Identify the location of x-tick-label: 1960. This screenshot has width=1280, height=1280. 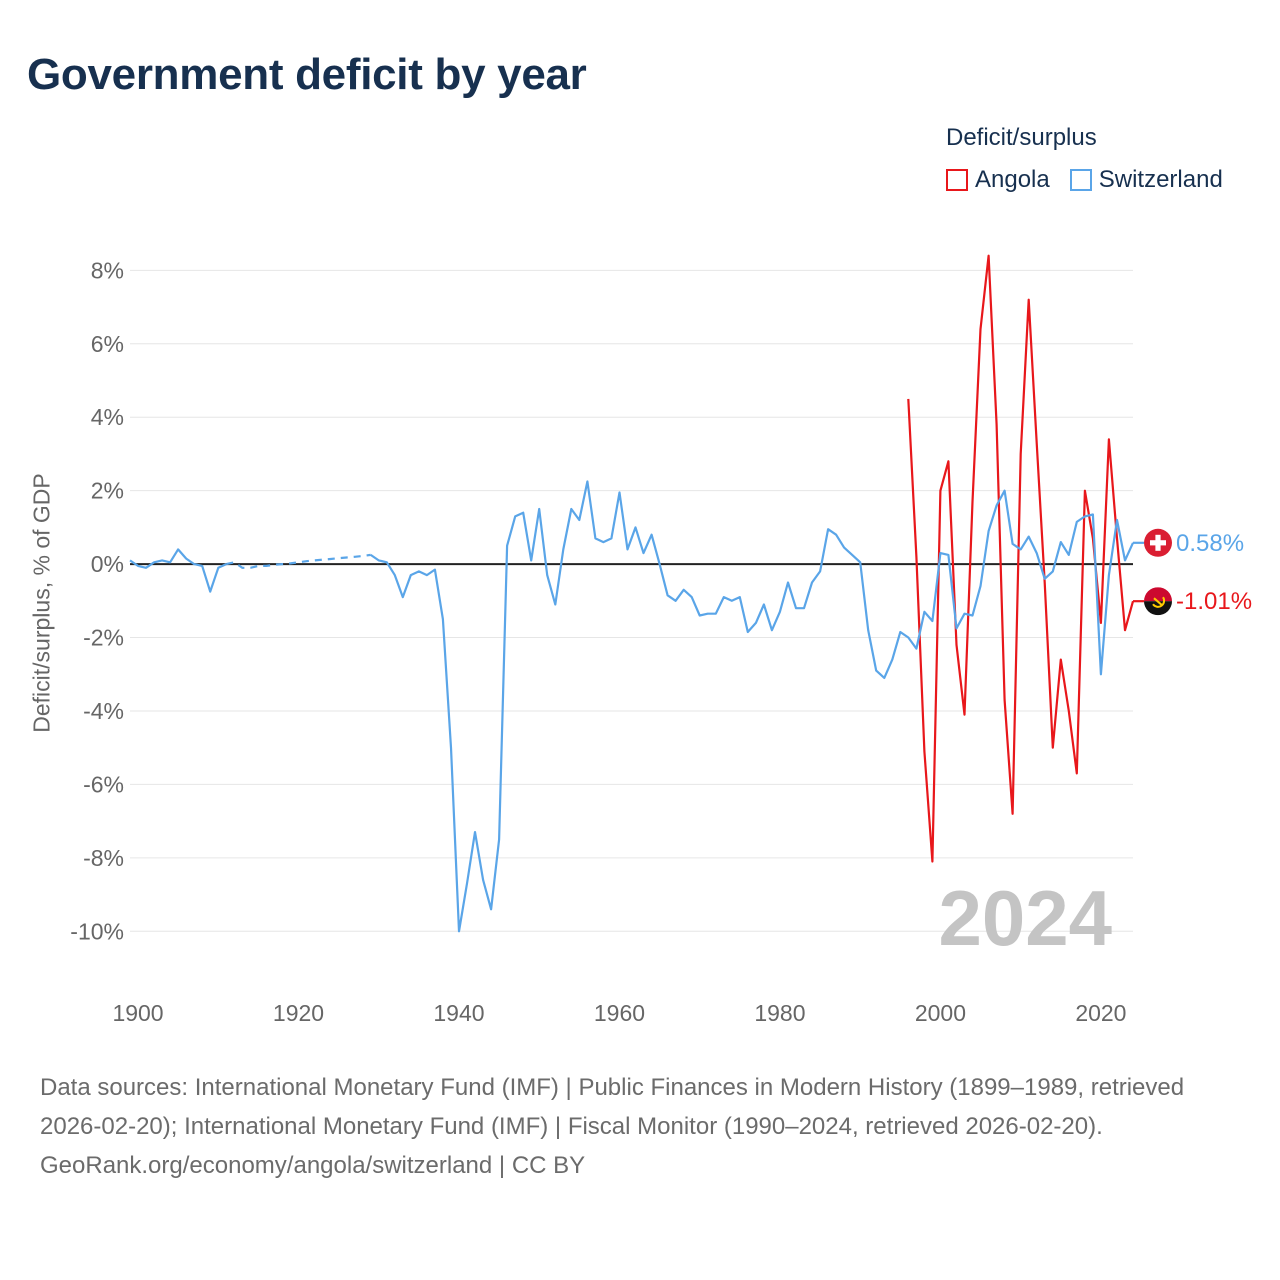
(619, 1013).